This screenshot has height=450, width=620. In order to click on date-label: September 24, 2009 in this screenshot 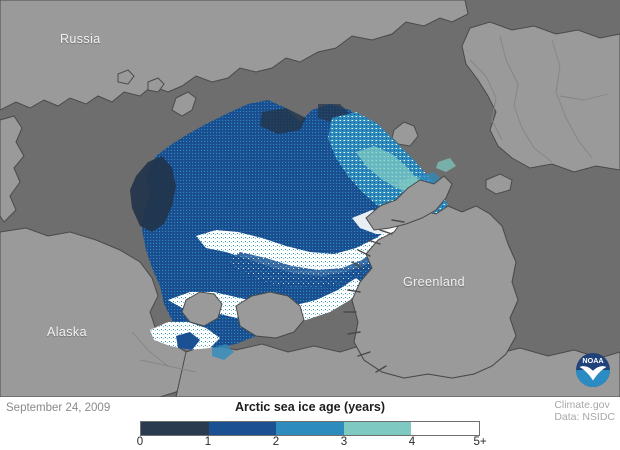, I will do `click(58, 408)`.